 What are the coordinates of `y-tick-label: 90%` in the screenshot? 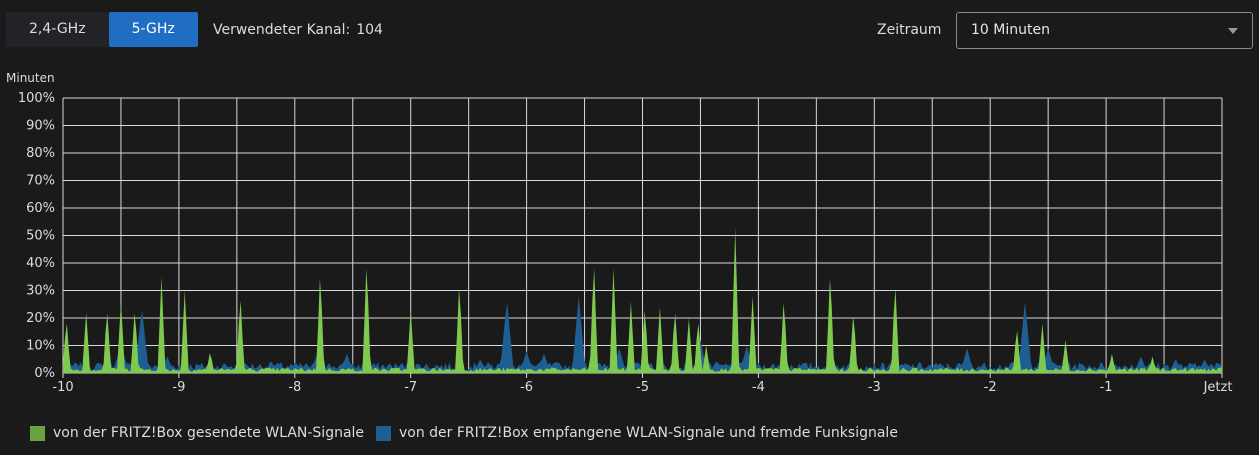 It's located at (40, 126).